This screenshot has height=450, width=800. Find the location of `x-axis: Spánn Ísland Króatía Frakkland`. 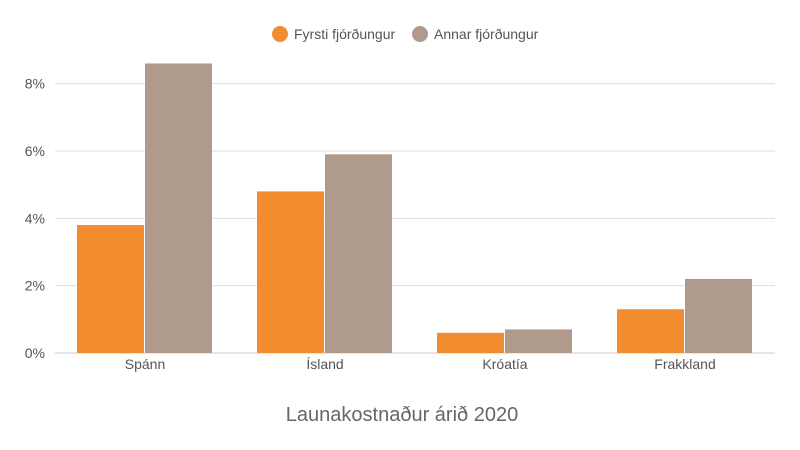

x-axis: Spánn Ísland Króatía Frakkland is located at coordinates (420, 364).